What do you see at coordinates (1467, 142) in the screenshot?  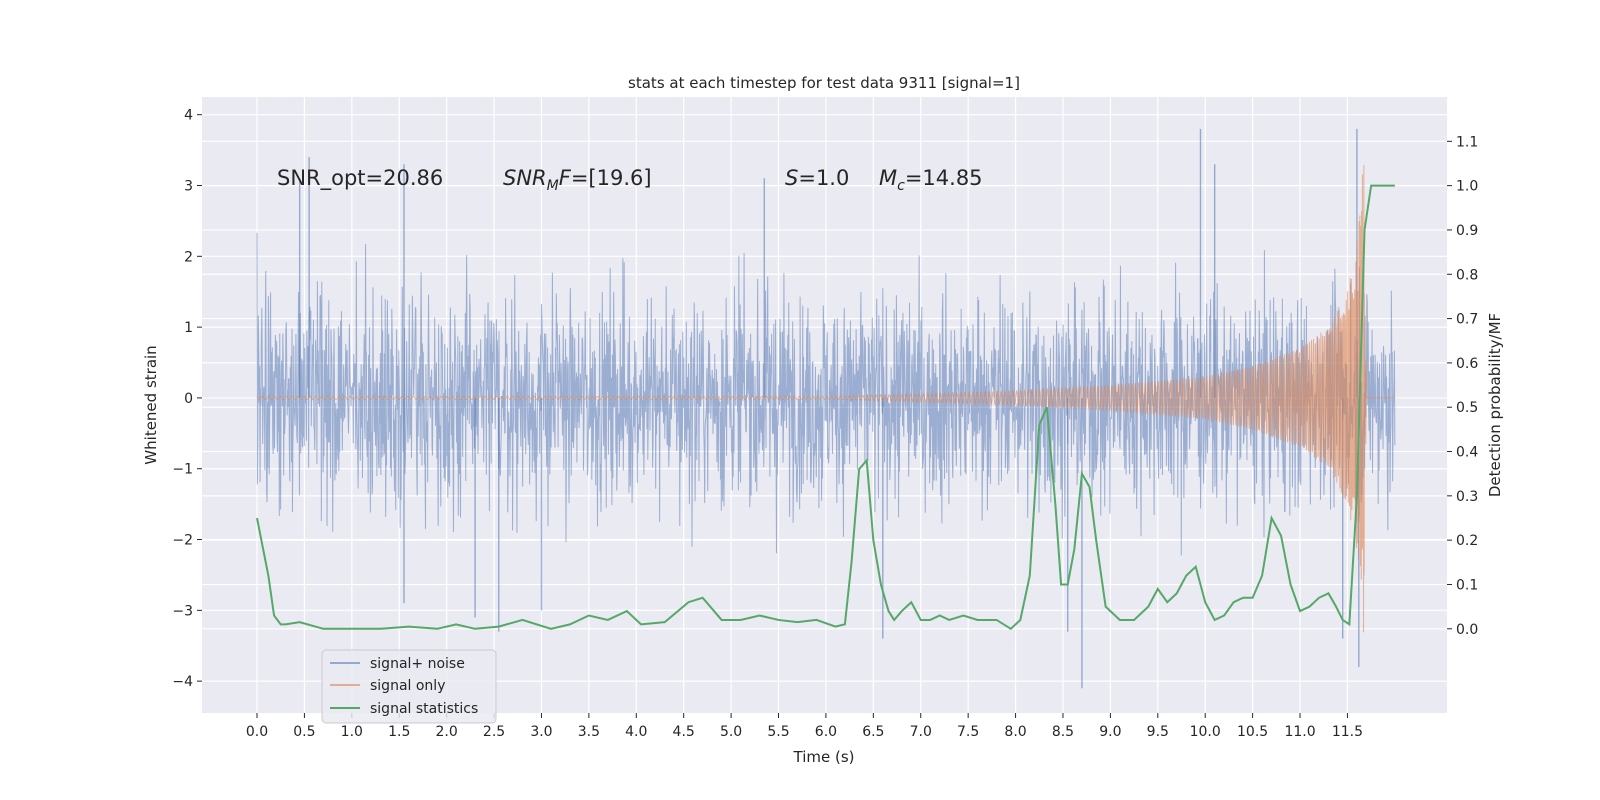 I see `y2-tick-label: 1.1` at bounding box center [1467, 142].